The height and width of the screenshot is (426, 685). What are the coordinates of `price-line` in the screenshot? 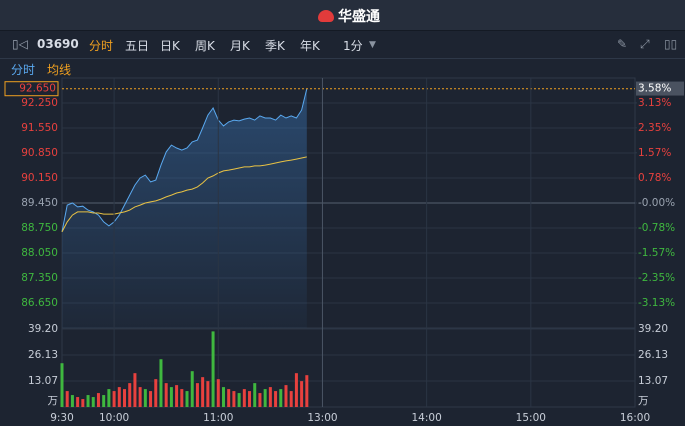 It's located at (184, 160).